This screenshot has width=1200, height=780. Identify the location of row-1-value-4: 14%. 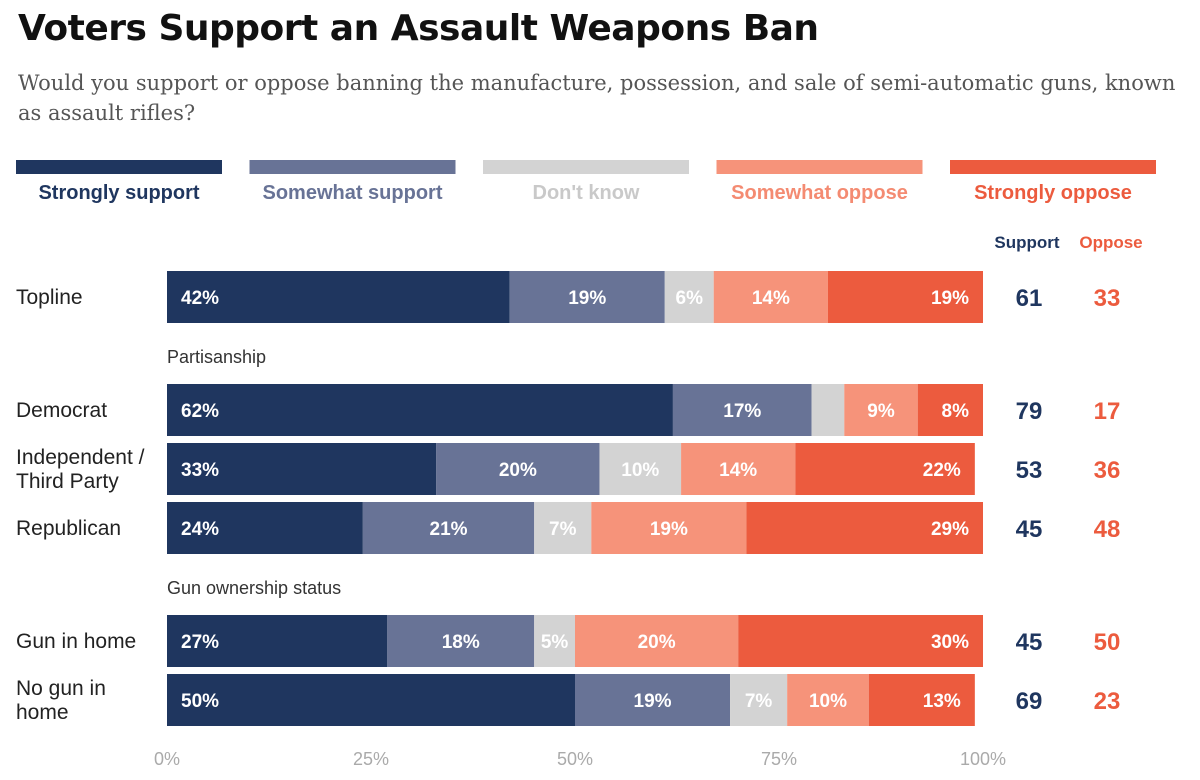
(771, 298).